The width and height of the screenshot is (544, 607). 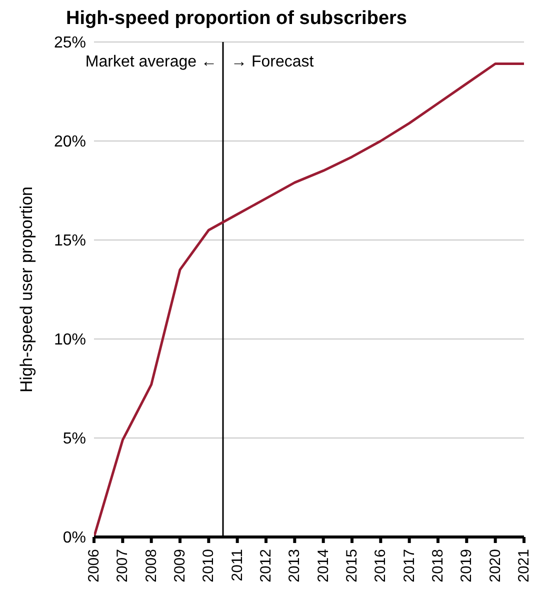 What do you see at coordinates (467, 565) in the screenshot?
I see `x-tick-label: 2019` at bounding box center [467, 565].